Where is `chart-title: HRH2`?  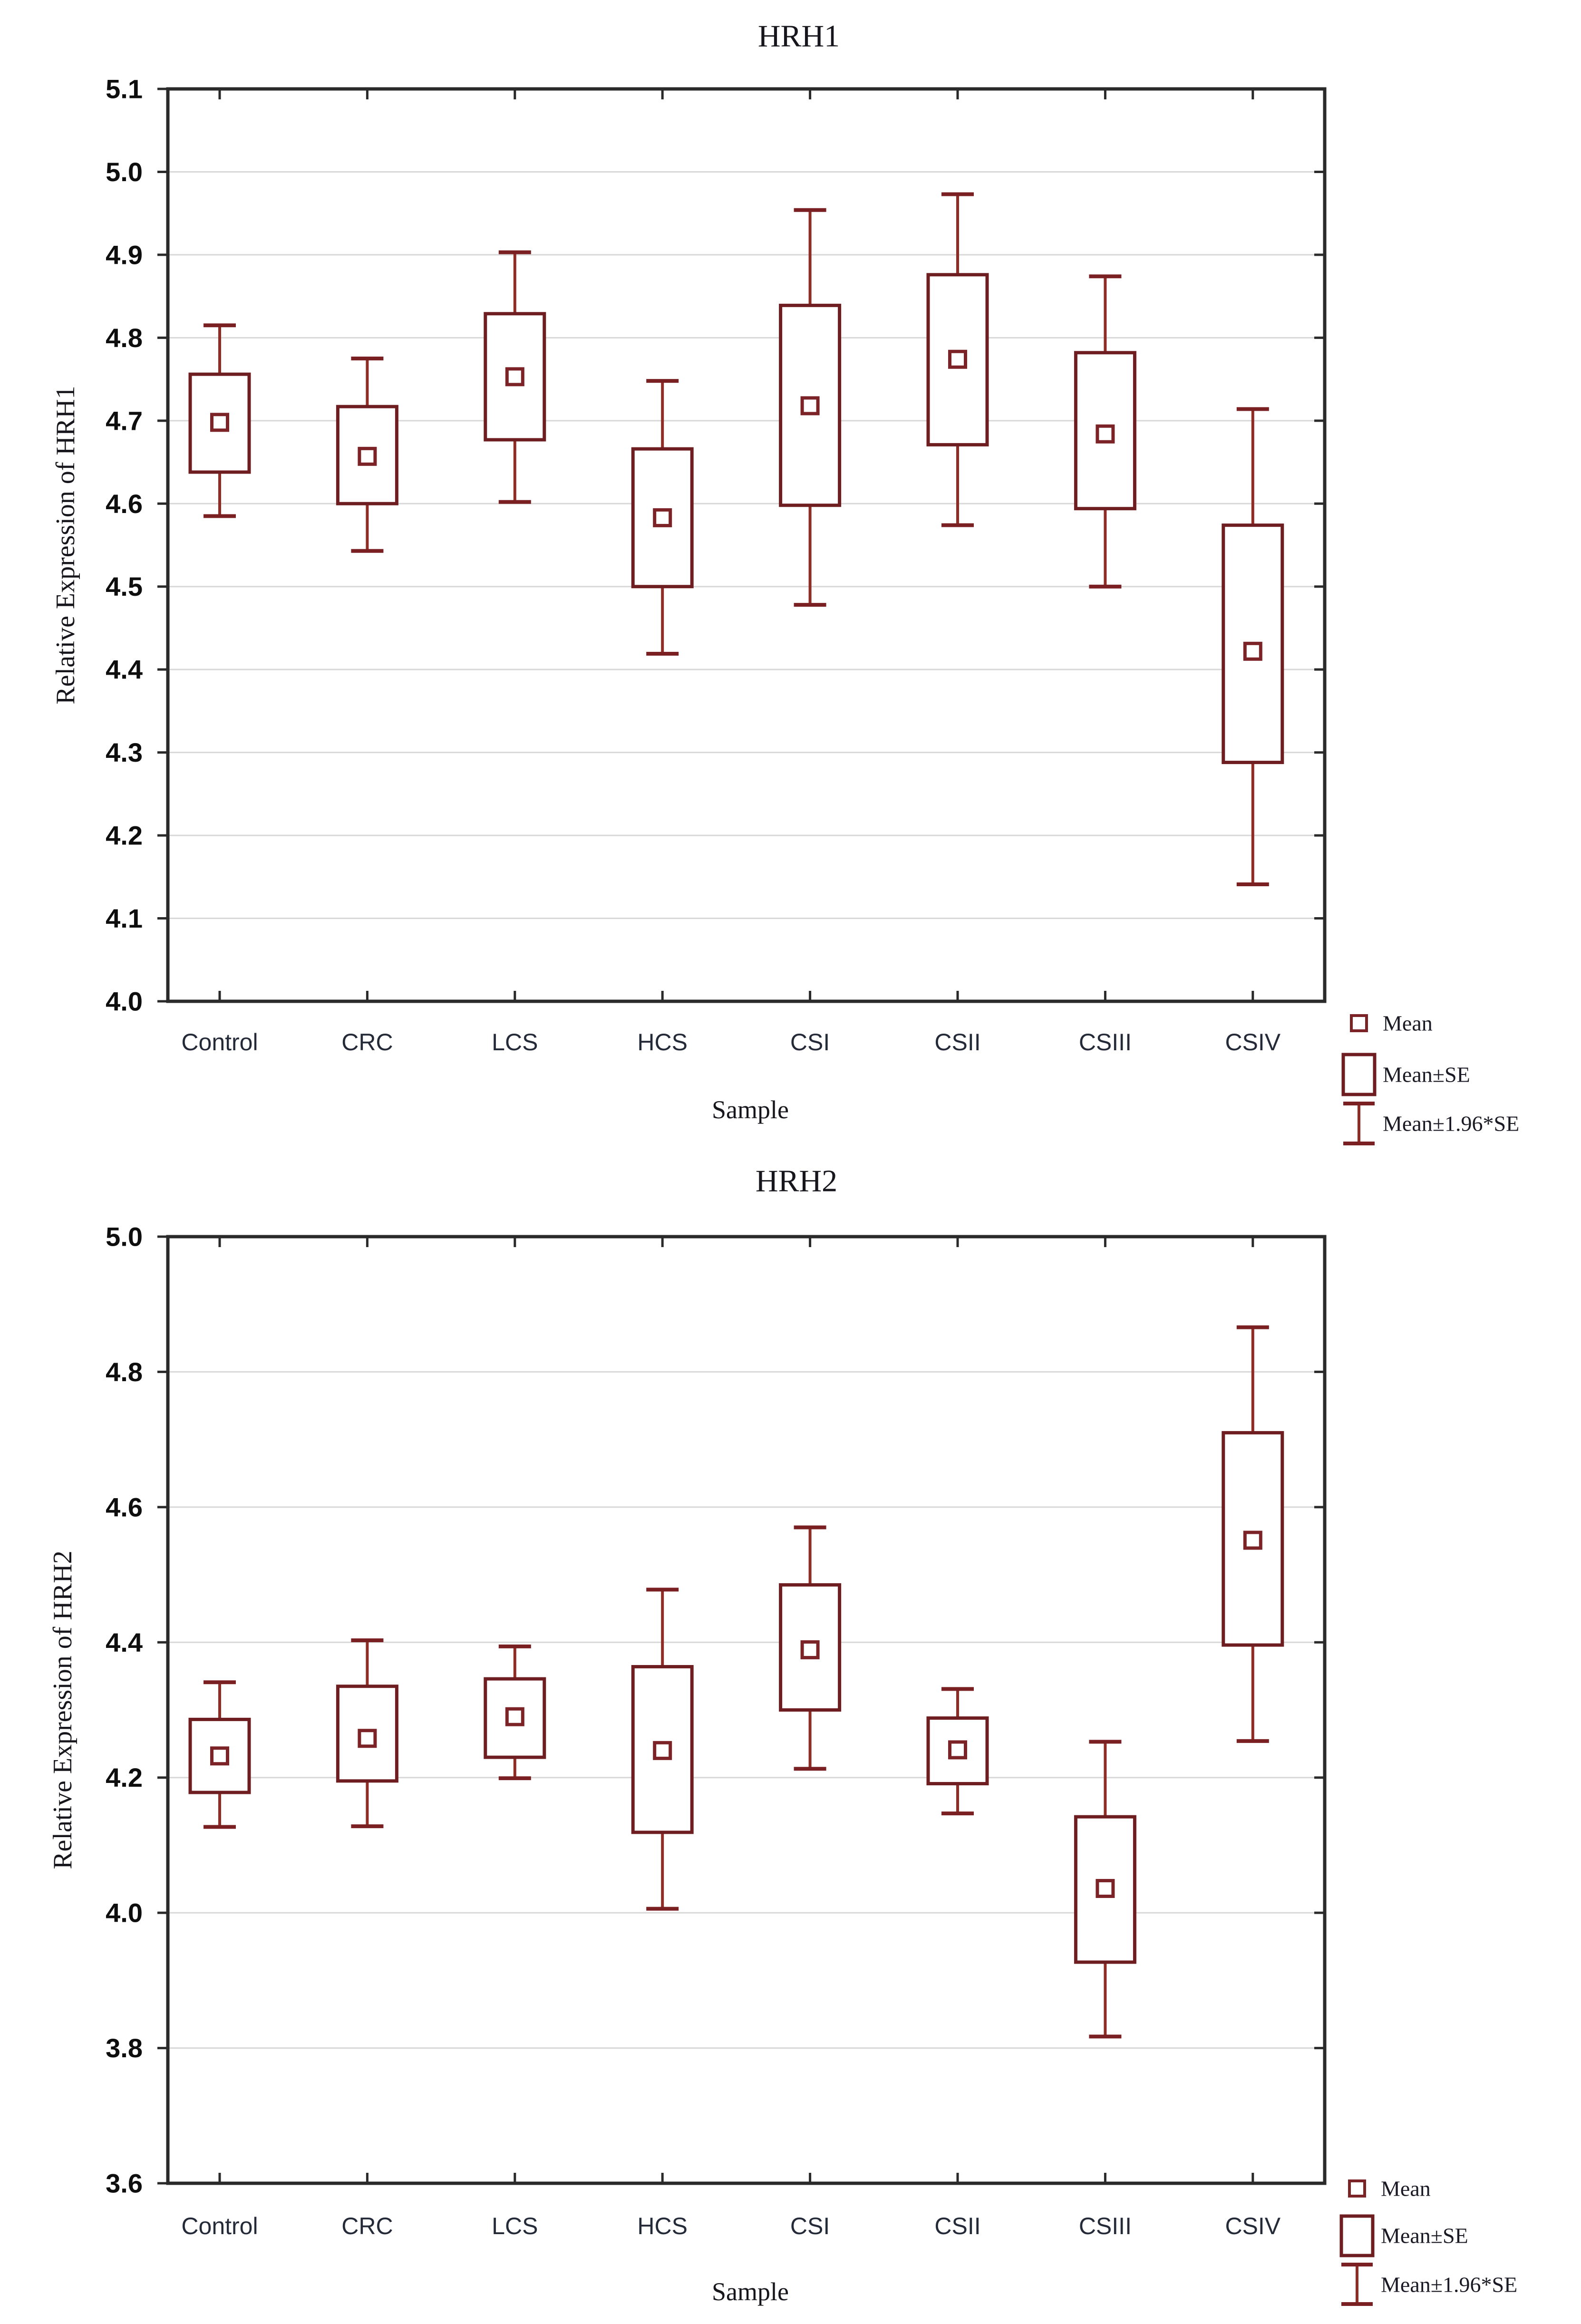
chart-title: HRH2 is located at coordinates (796, 1181).